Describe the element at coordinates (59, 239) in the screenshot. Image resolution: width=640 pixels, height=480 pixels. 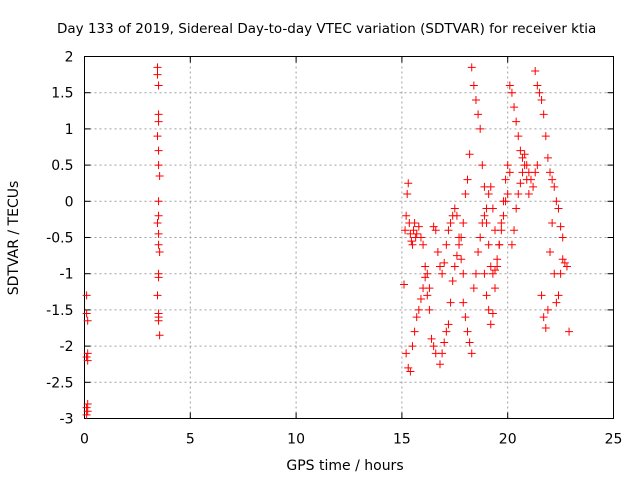
I see `y-tick-label: -0.5` at that location.